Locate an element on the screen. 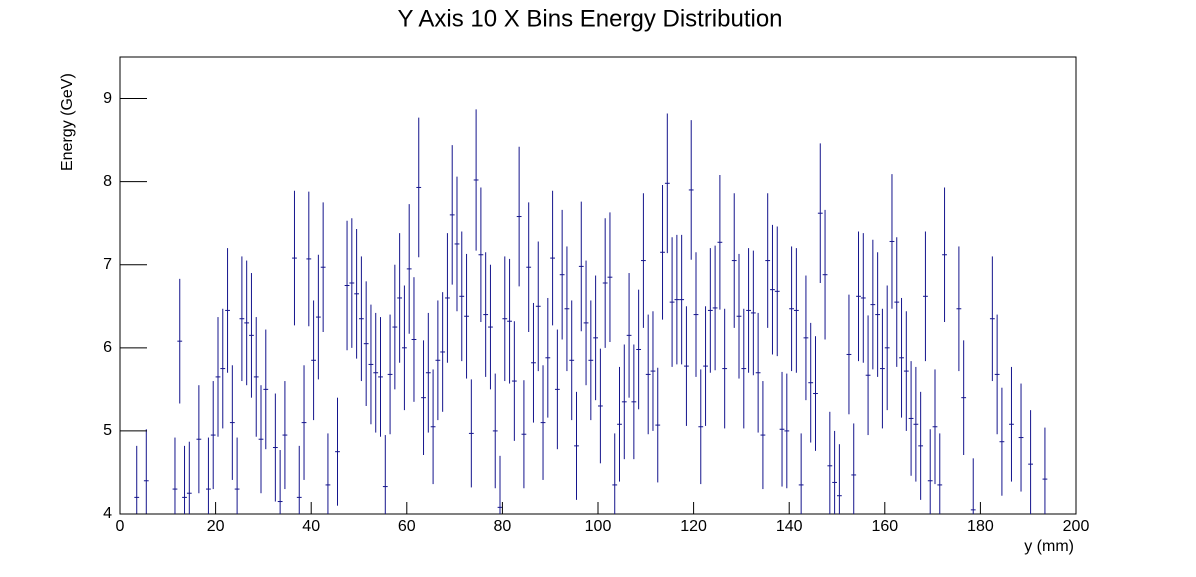 The image size is (1196, 577). y-tick-label: 8 is located at coordinates (107, 181).